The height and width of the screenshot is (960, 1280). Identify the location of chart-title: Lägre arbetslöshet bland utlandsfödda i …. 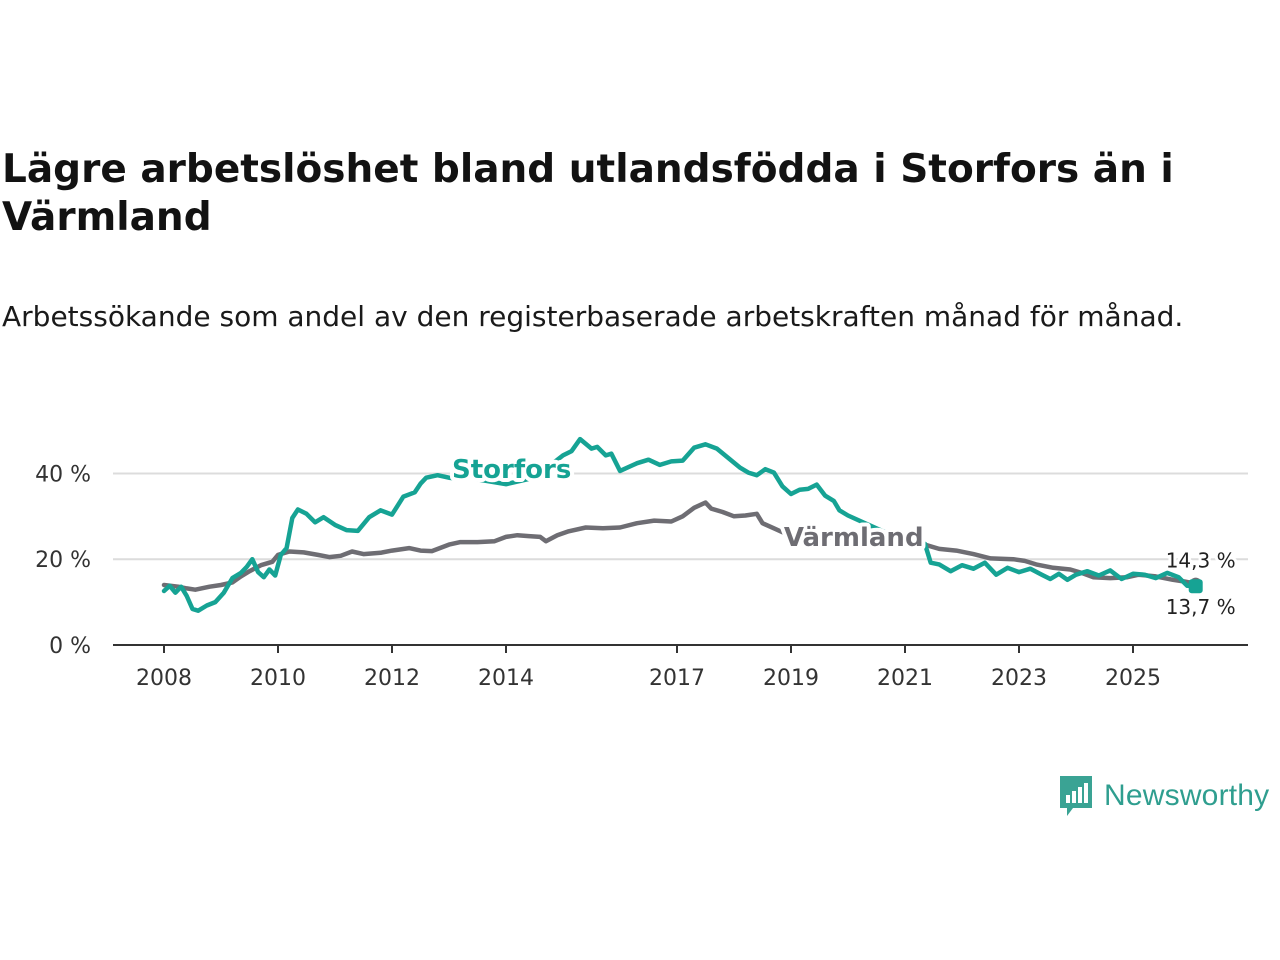
(588, 193).